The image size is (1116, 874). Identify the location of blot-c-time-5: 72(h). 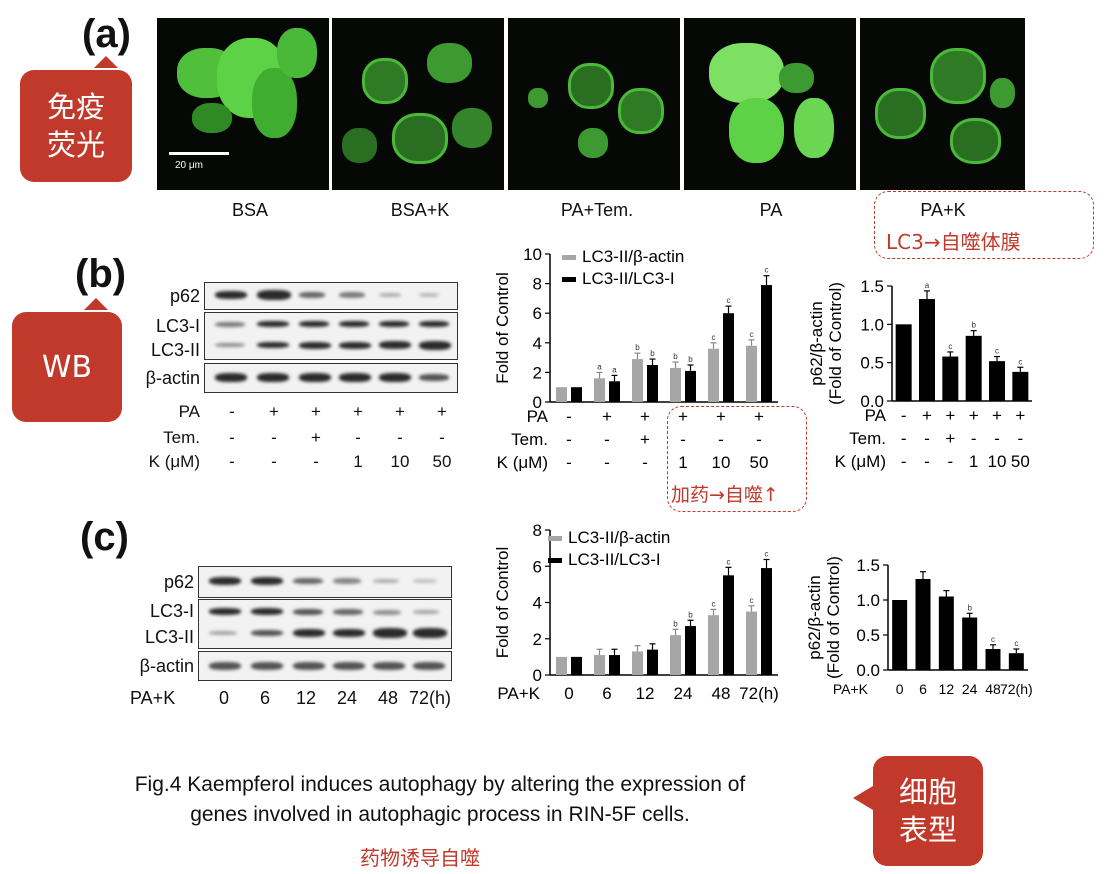
(430, 698).